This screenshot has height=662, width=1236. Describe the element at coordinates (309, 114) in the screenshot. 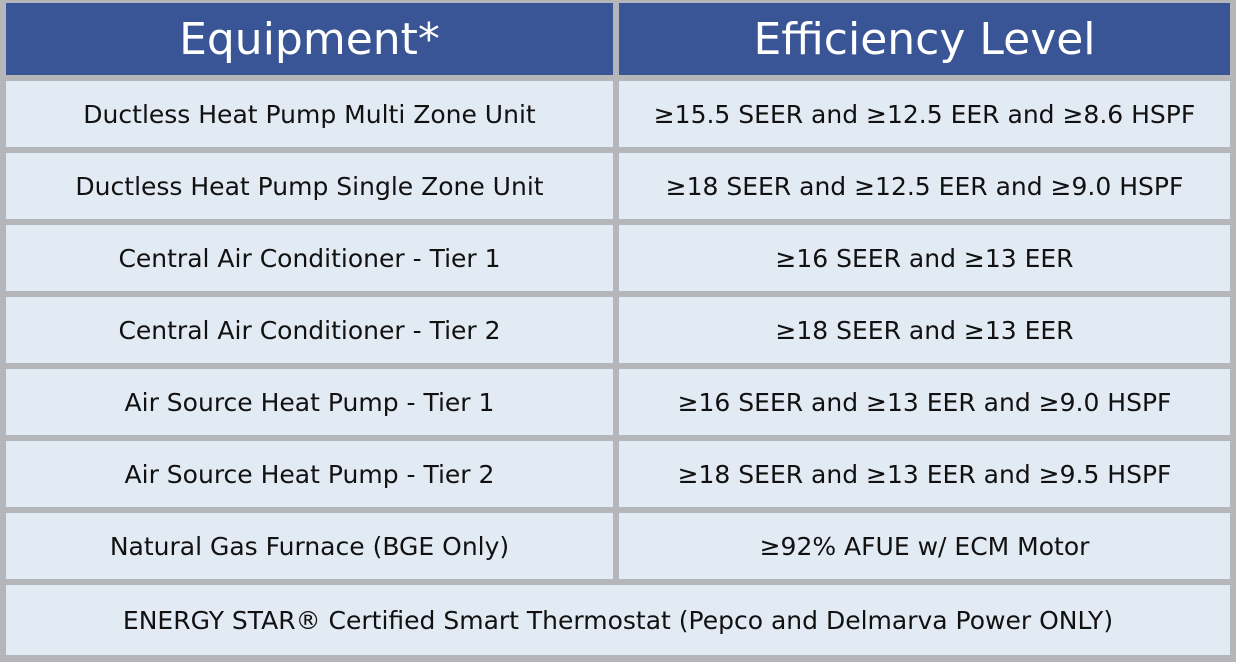

I see `equipment-cell: Ductless Heat Pump Multi Zone Unit` at that location.